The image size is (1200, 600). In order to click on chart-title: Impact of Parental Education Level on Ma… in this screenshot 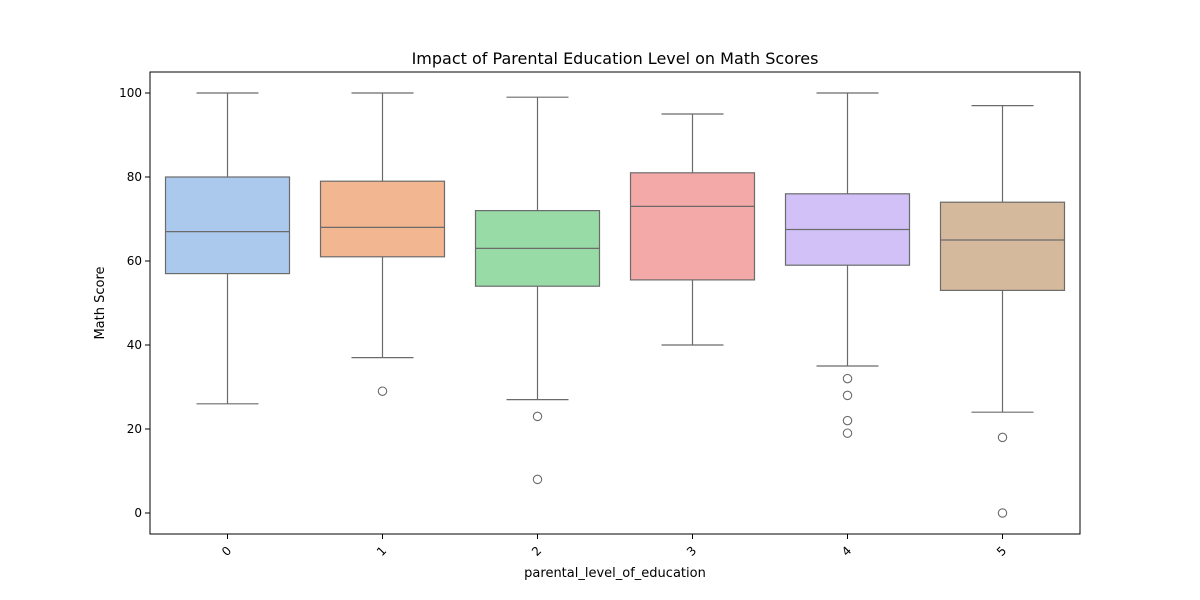, I will do `click(615, 58)`.